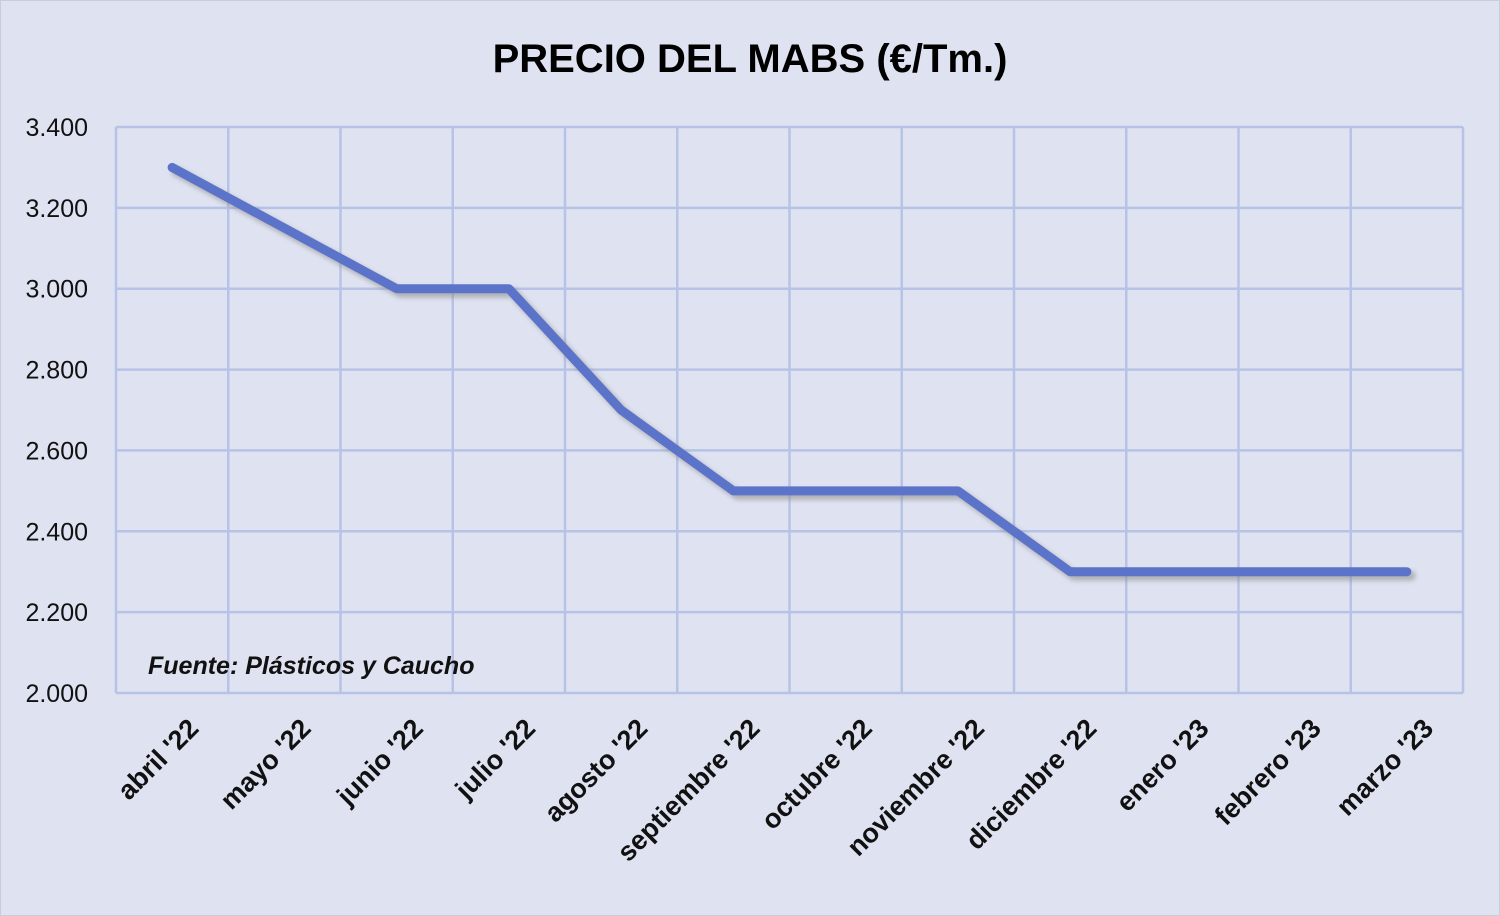 The width and height of the screenshot is (1500, 916). What do you see at coordinates (495, 759) in the screenshot?
I see `x-tick-label: julio '22` at bounding box center [495, 759].